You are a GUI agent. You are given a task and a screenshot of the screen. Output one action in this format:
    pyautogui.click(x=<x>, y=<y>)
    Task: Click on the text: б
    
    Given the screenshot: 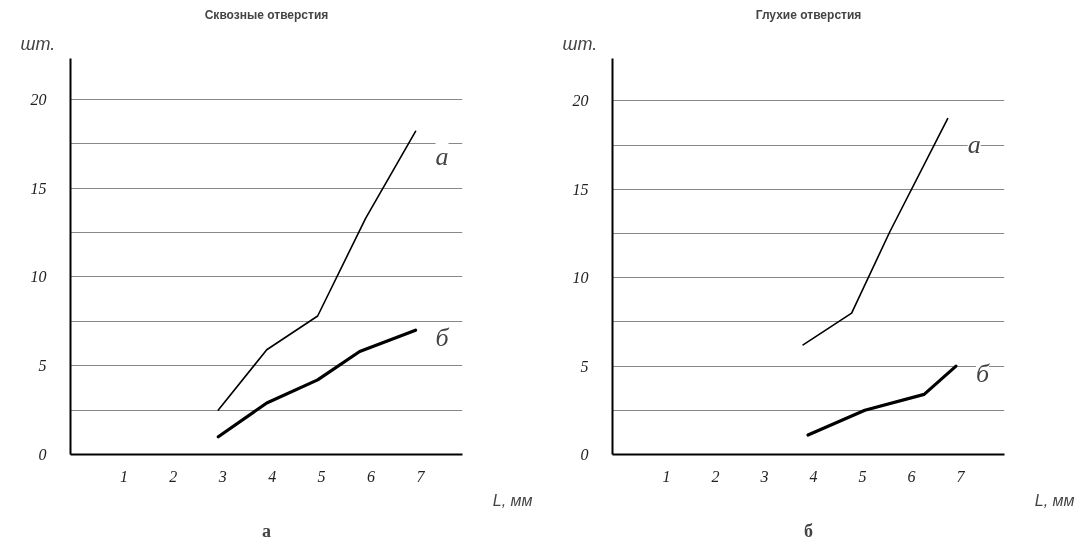 What is the action you would take?
    pyautogui.click(x=808, y=530)
    